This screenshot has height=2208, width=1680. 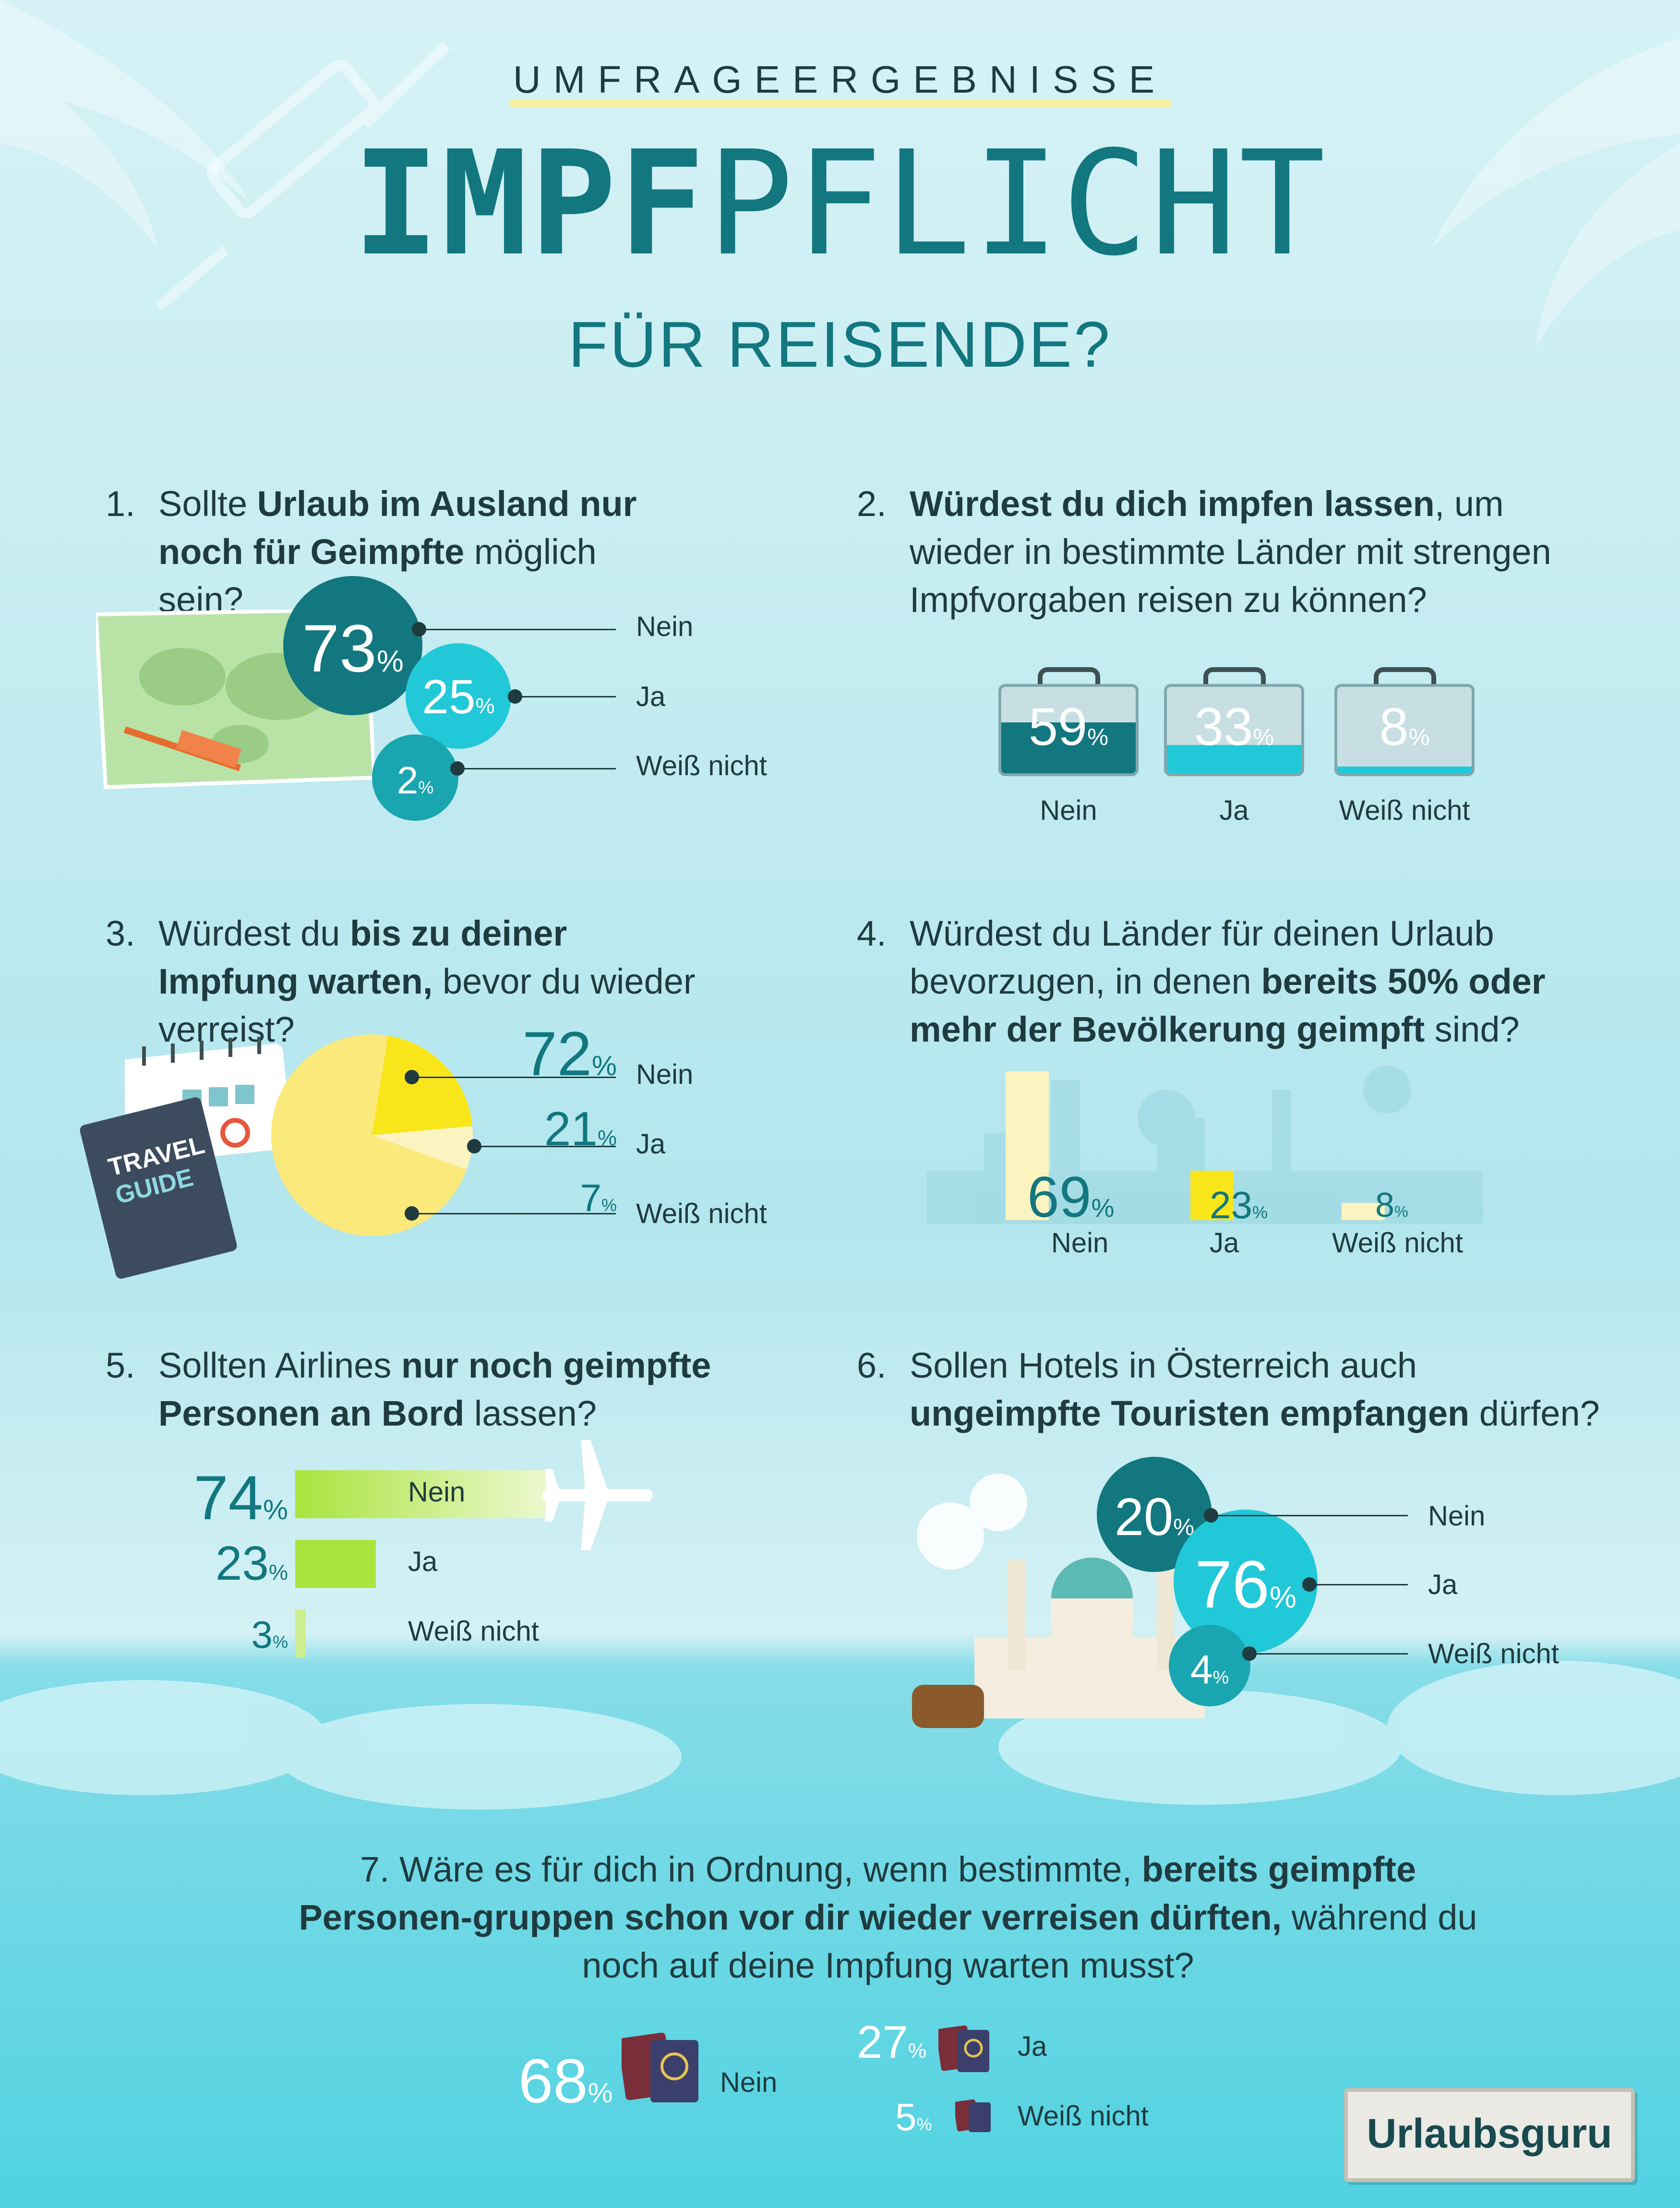 What do you see at coordinates (279, 1365) in the screenshot?
I see `q5-pre: Sollten Airlines` at bounding box center [279, 1365].